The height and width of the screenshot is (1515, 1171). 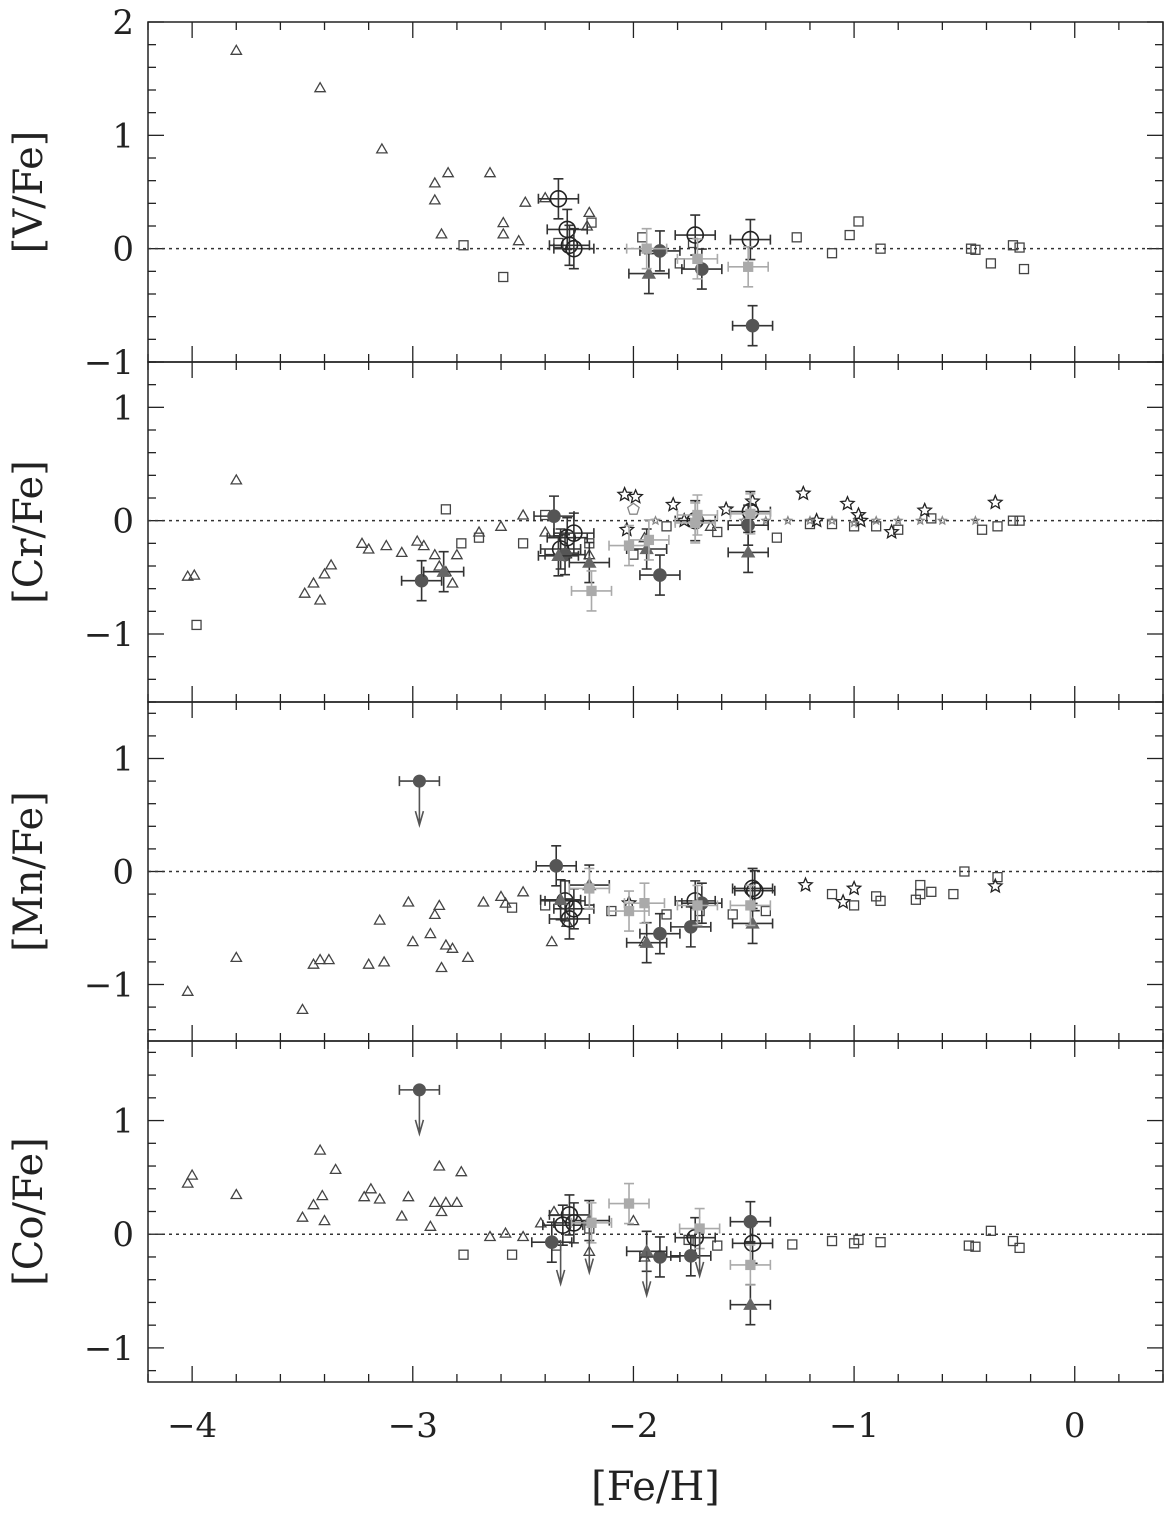 What do you see at coordinates (29, 1211) in the screenshot?
I see `y-axis-label: [Co/Fe]` at bounding box center [29, 1211].